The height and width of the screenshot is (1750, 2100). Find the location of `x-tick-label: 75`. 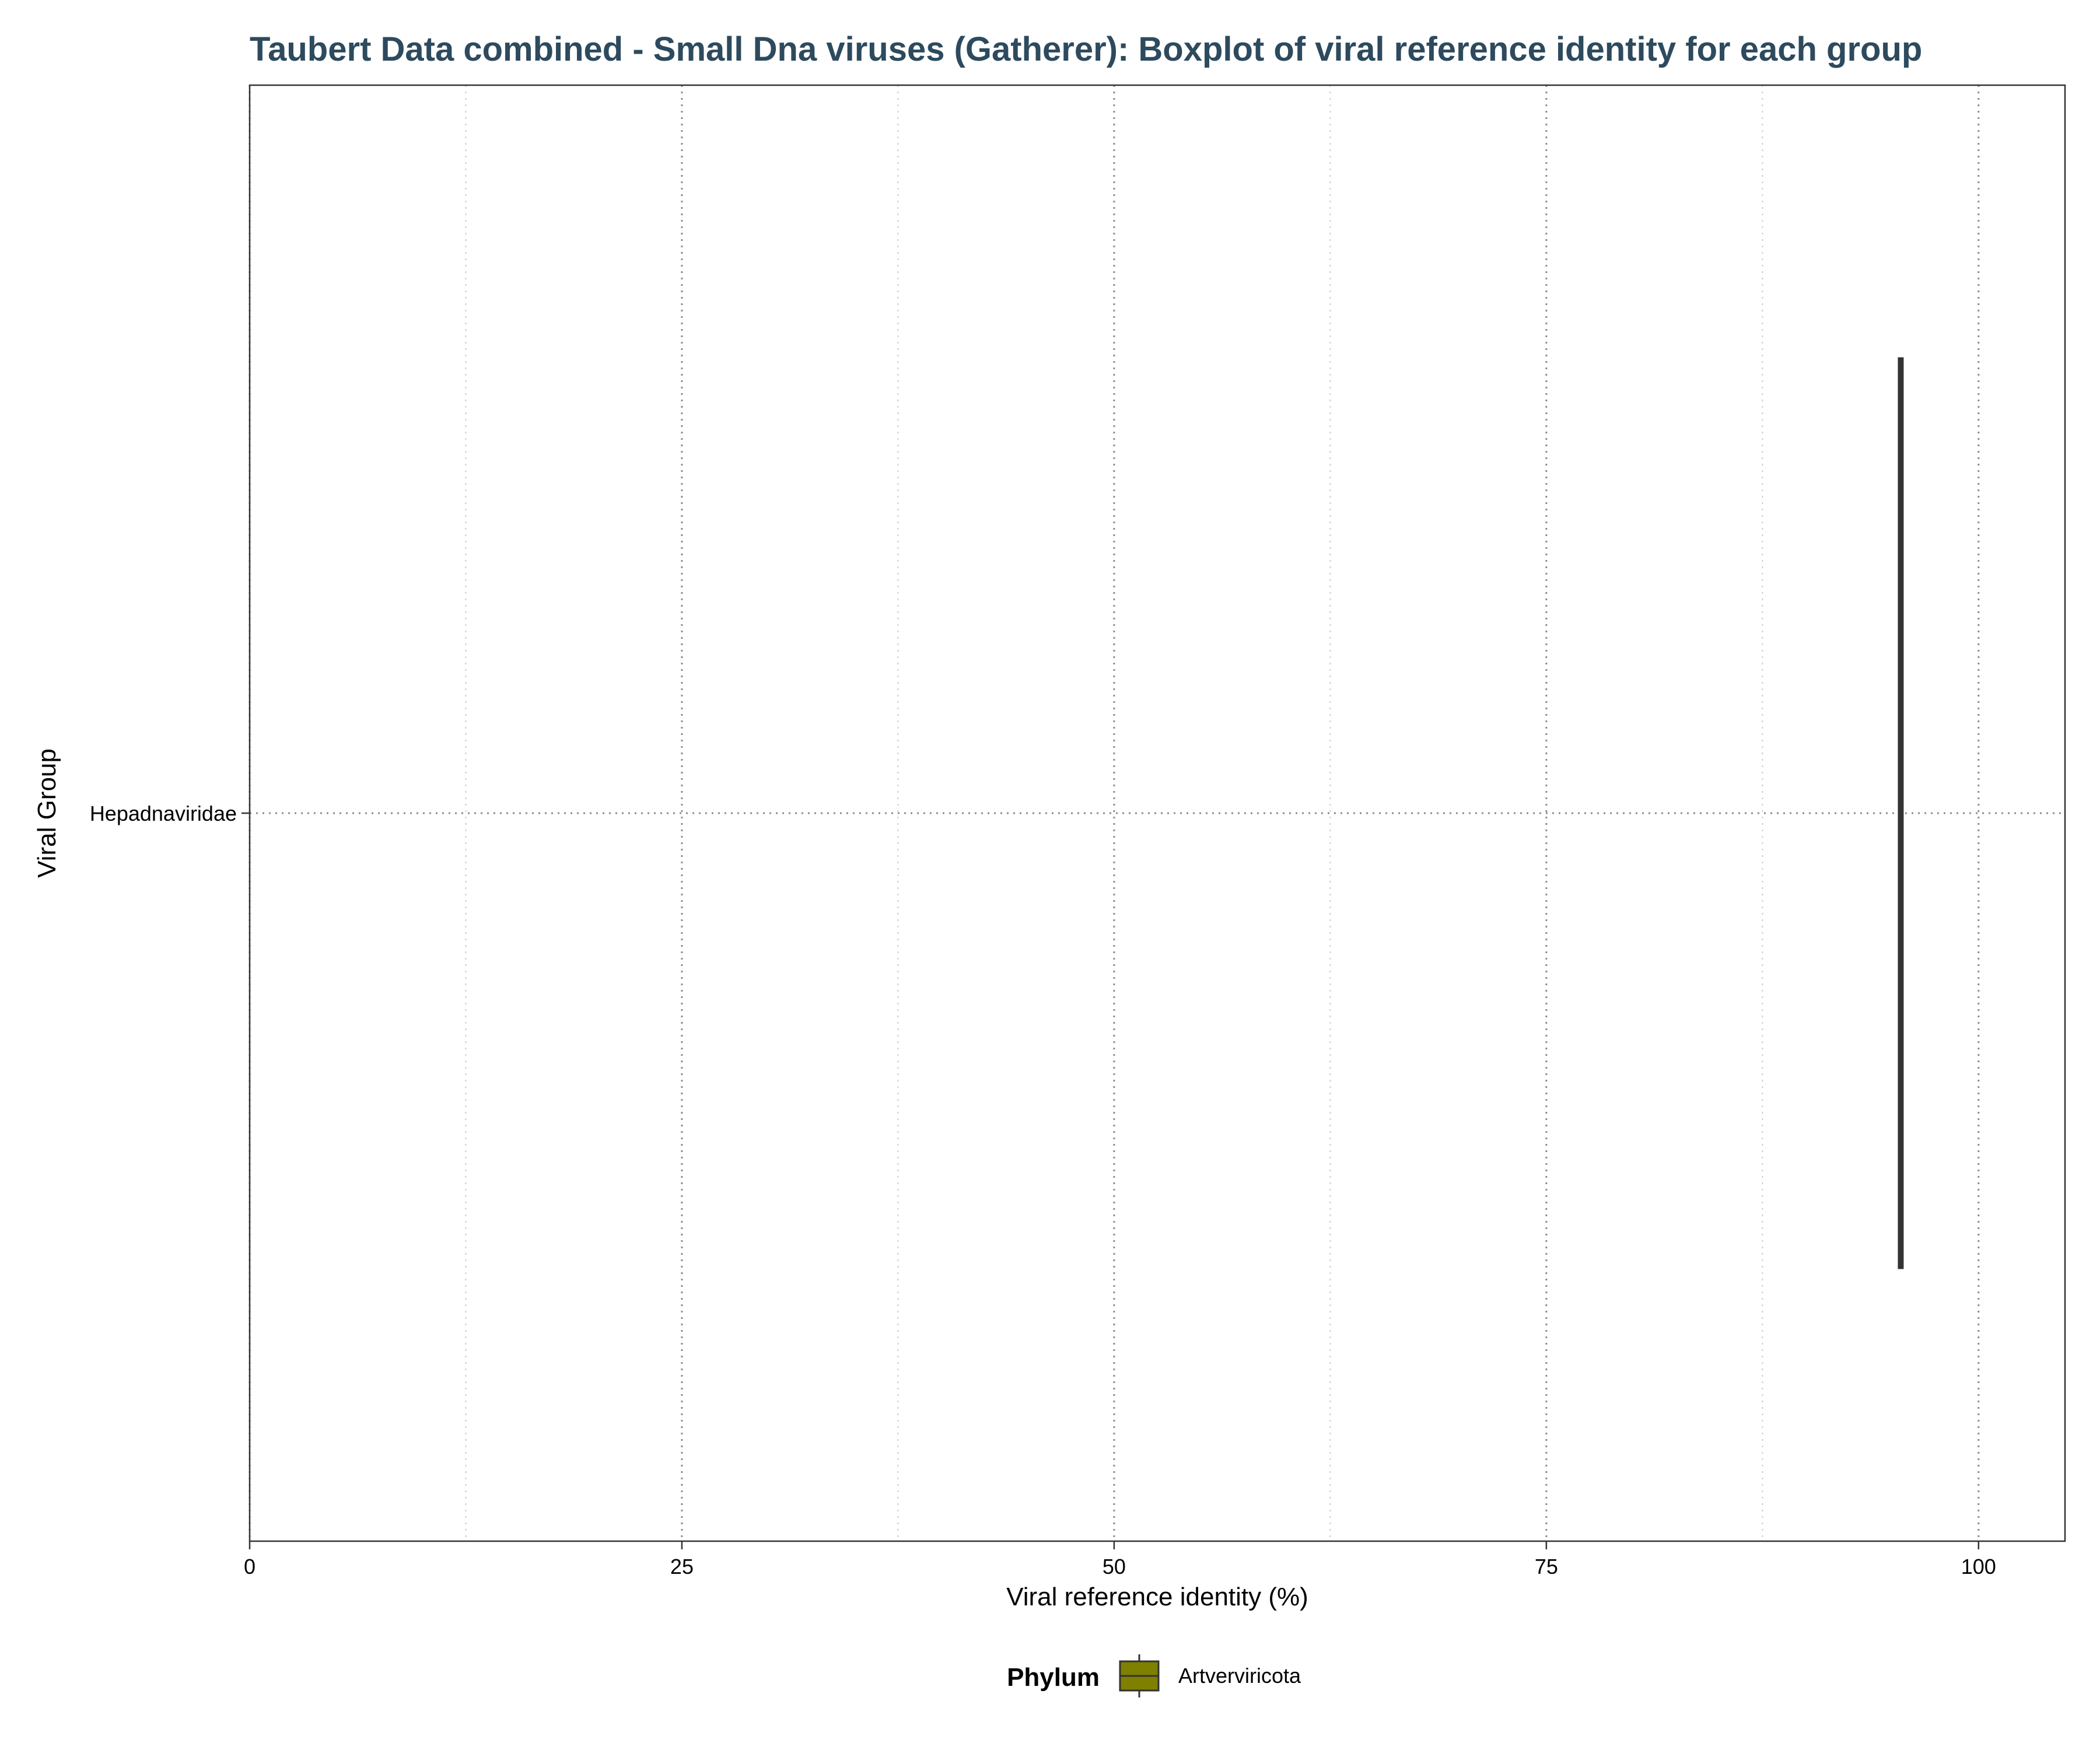

x-tick-label: 75 is located at coordinates (1546, 1566).